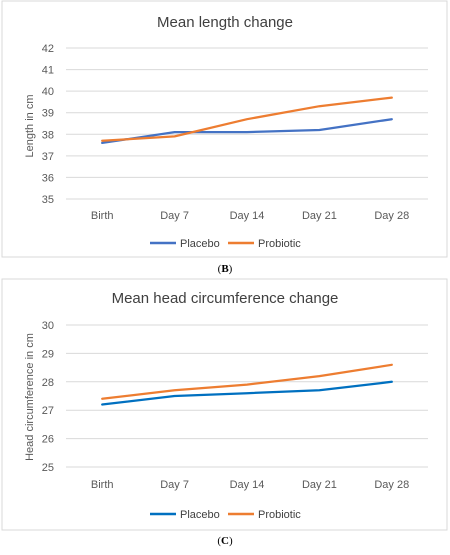  Describe the element at coordinates (48, 71) in the screenshot. I see `chart-length-y-tick-label: 41` at that location.